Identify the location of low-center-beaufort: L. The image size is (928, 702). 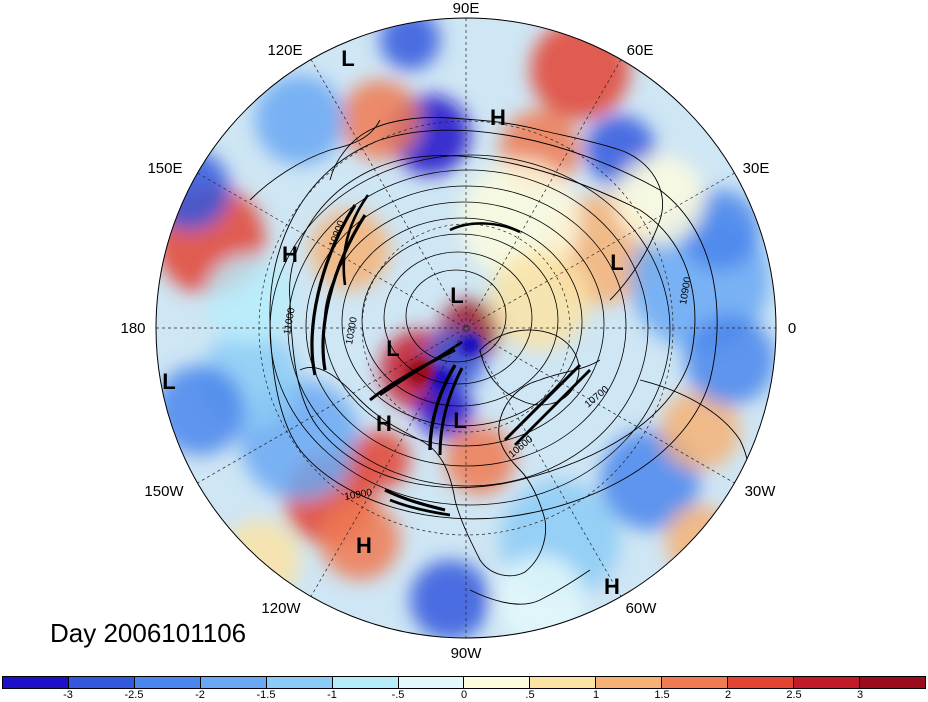
(392, 348).